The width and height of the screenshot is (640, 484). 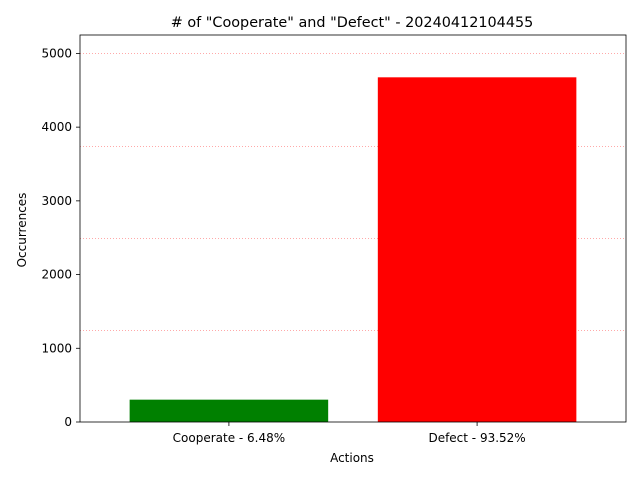 I want to click on x-tick-label-1: Defect - 93.52%, so click(x=476, y=438).